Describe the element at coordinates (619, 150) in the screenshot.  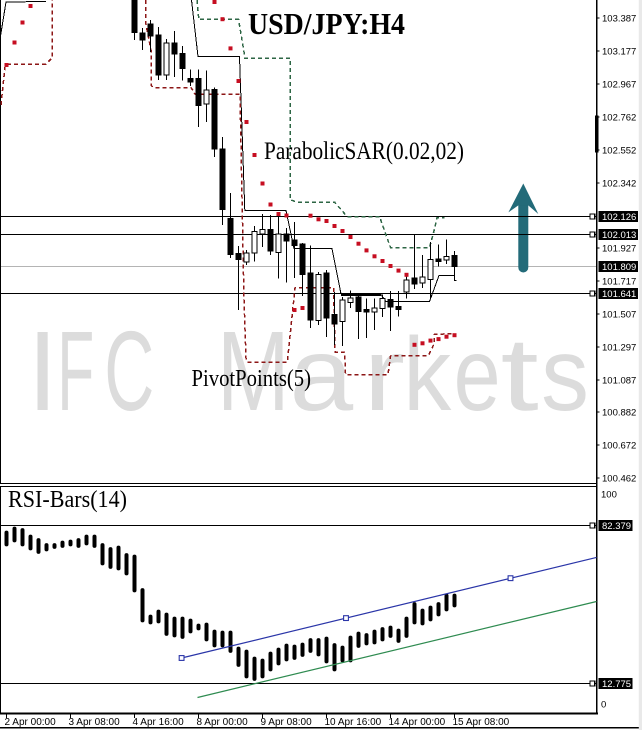
I see `svg-text: 102.552` at that location.